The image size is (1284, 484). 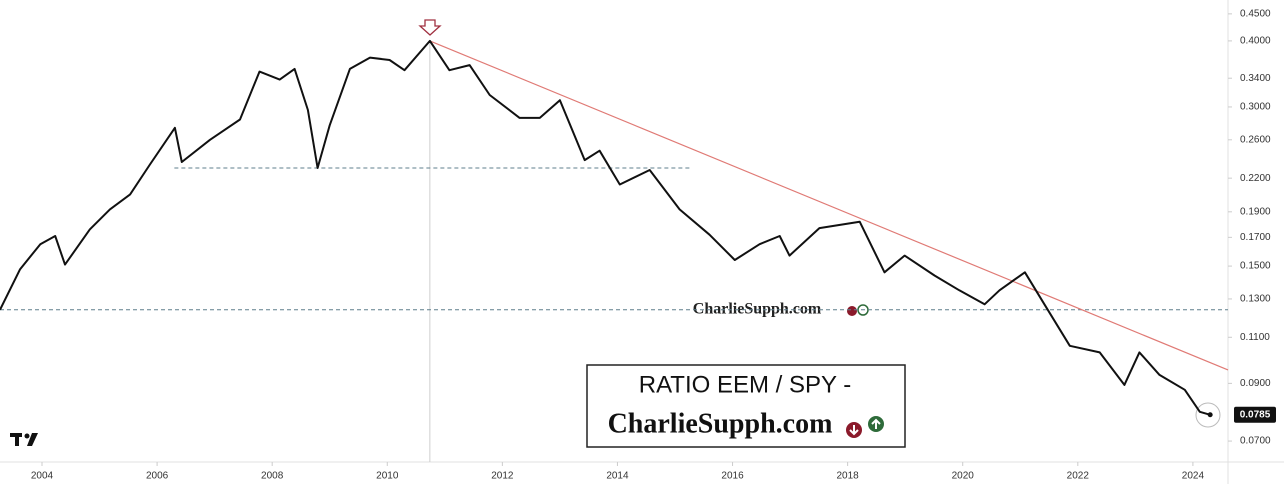 I want to click on y-tick-label: 0.4500, so click(x=1255, y=13).